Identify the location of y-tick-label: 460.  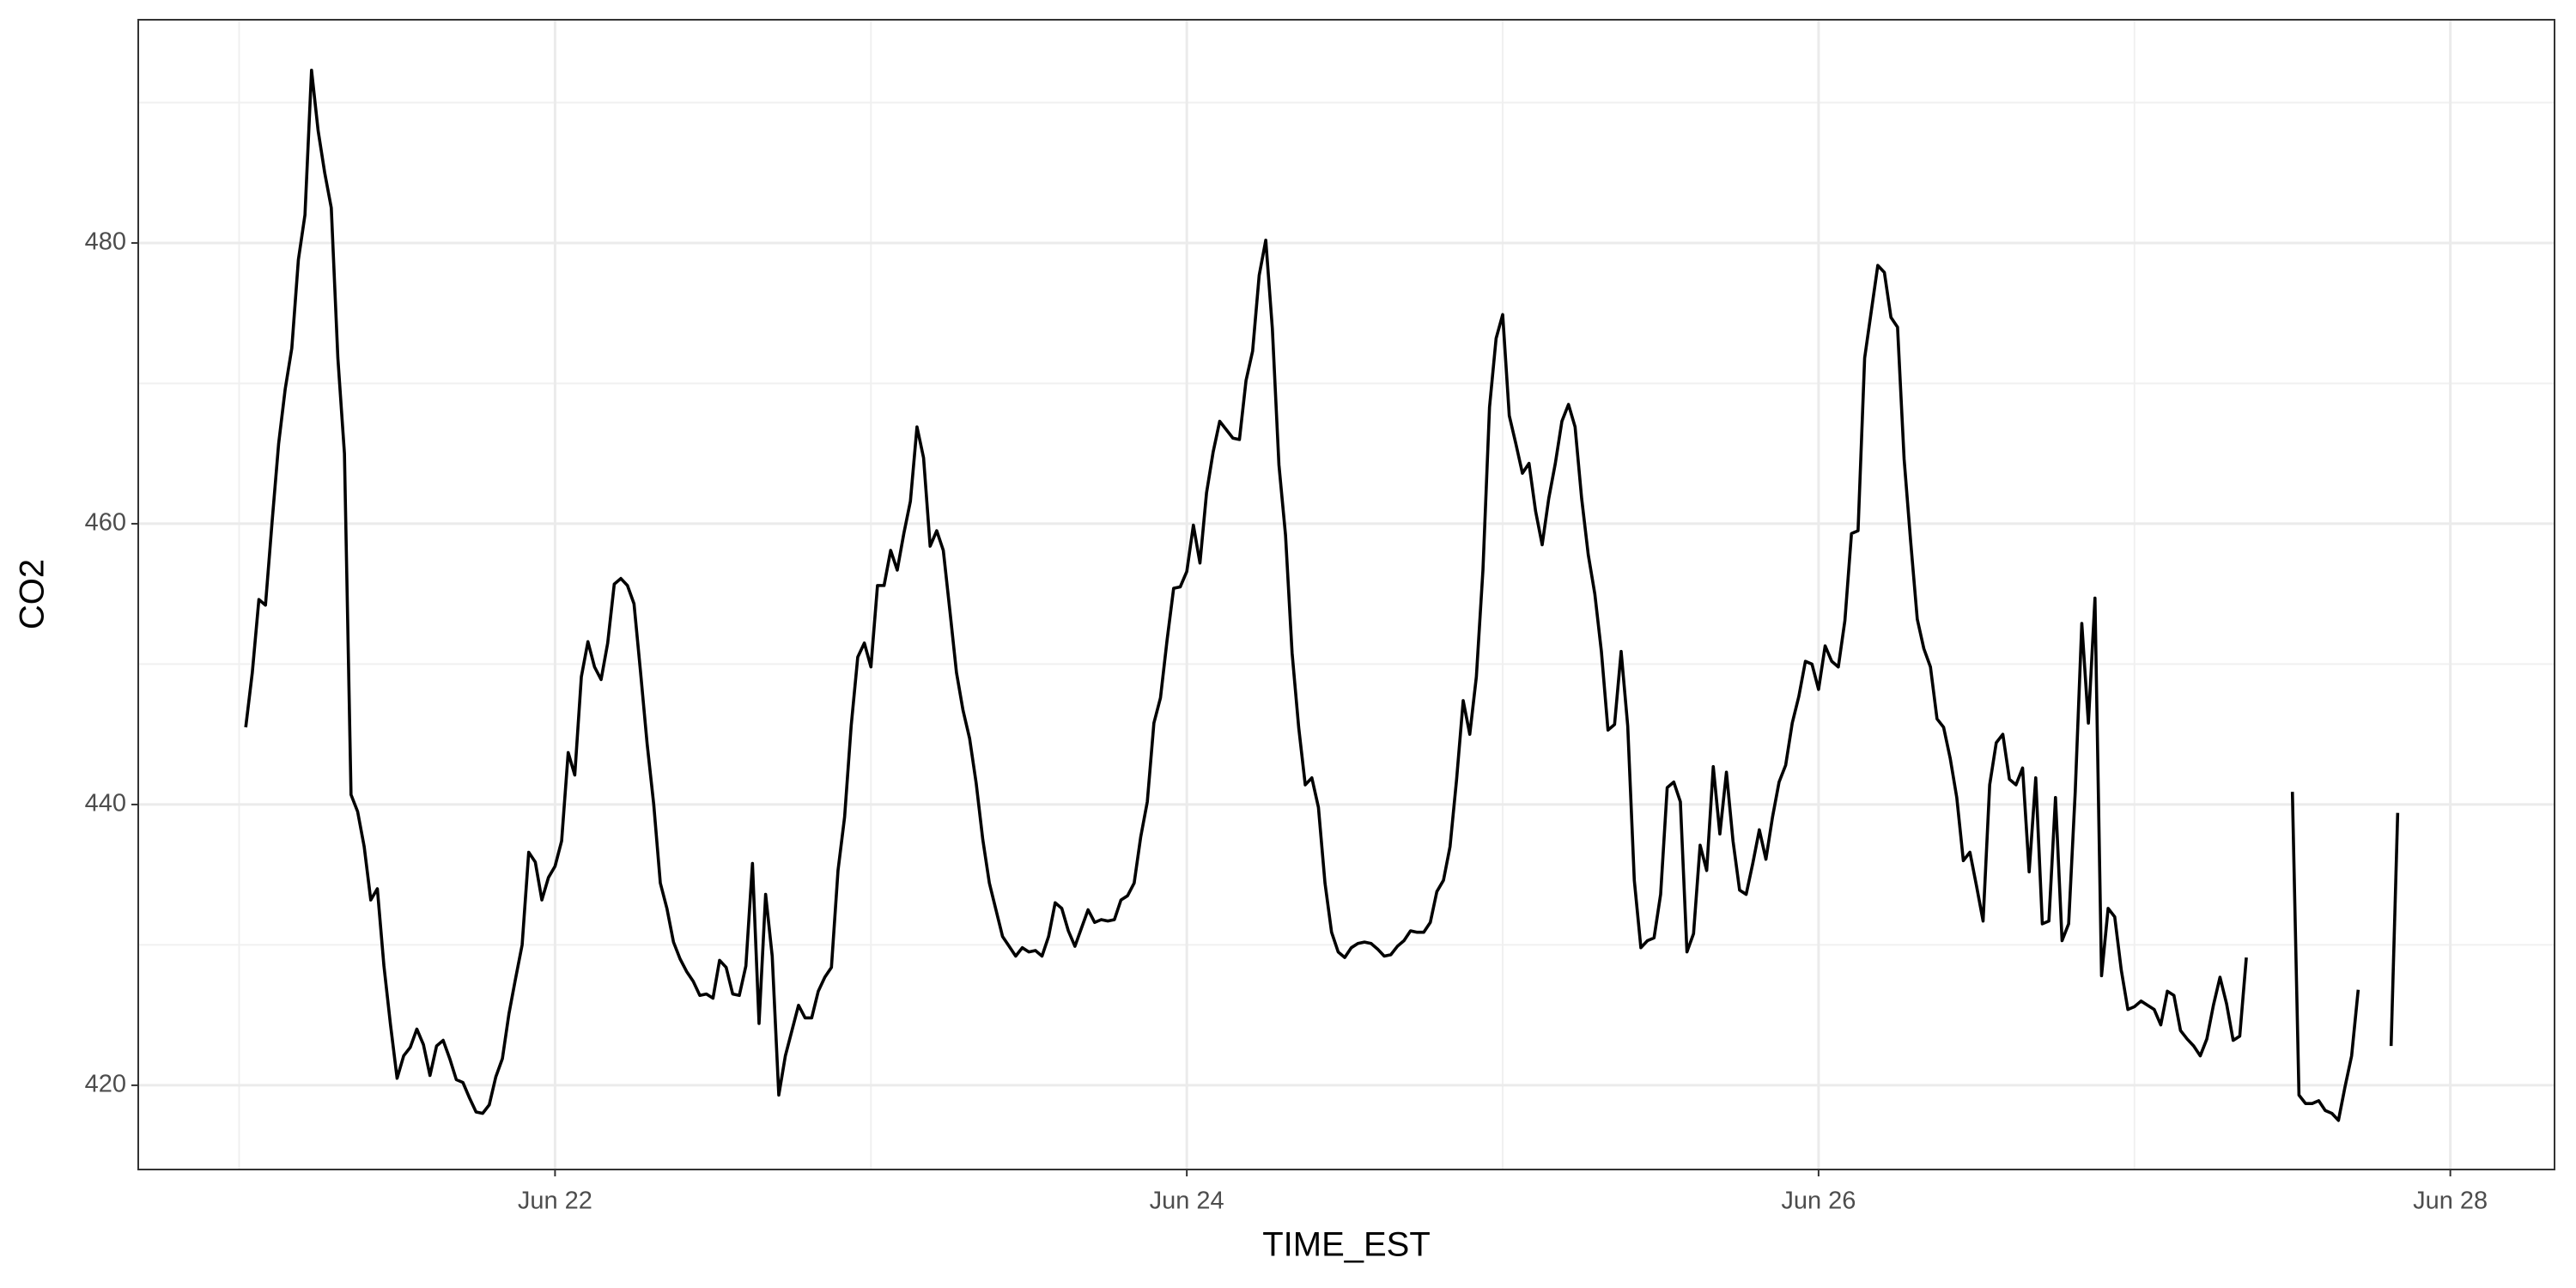
(106, 523).